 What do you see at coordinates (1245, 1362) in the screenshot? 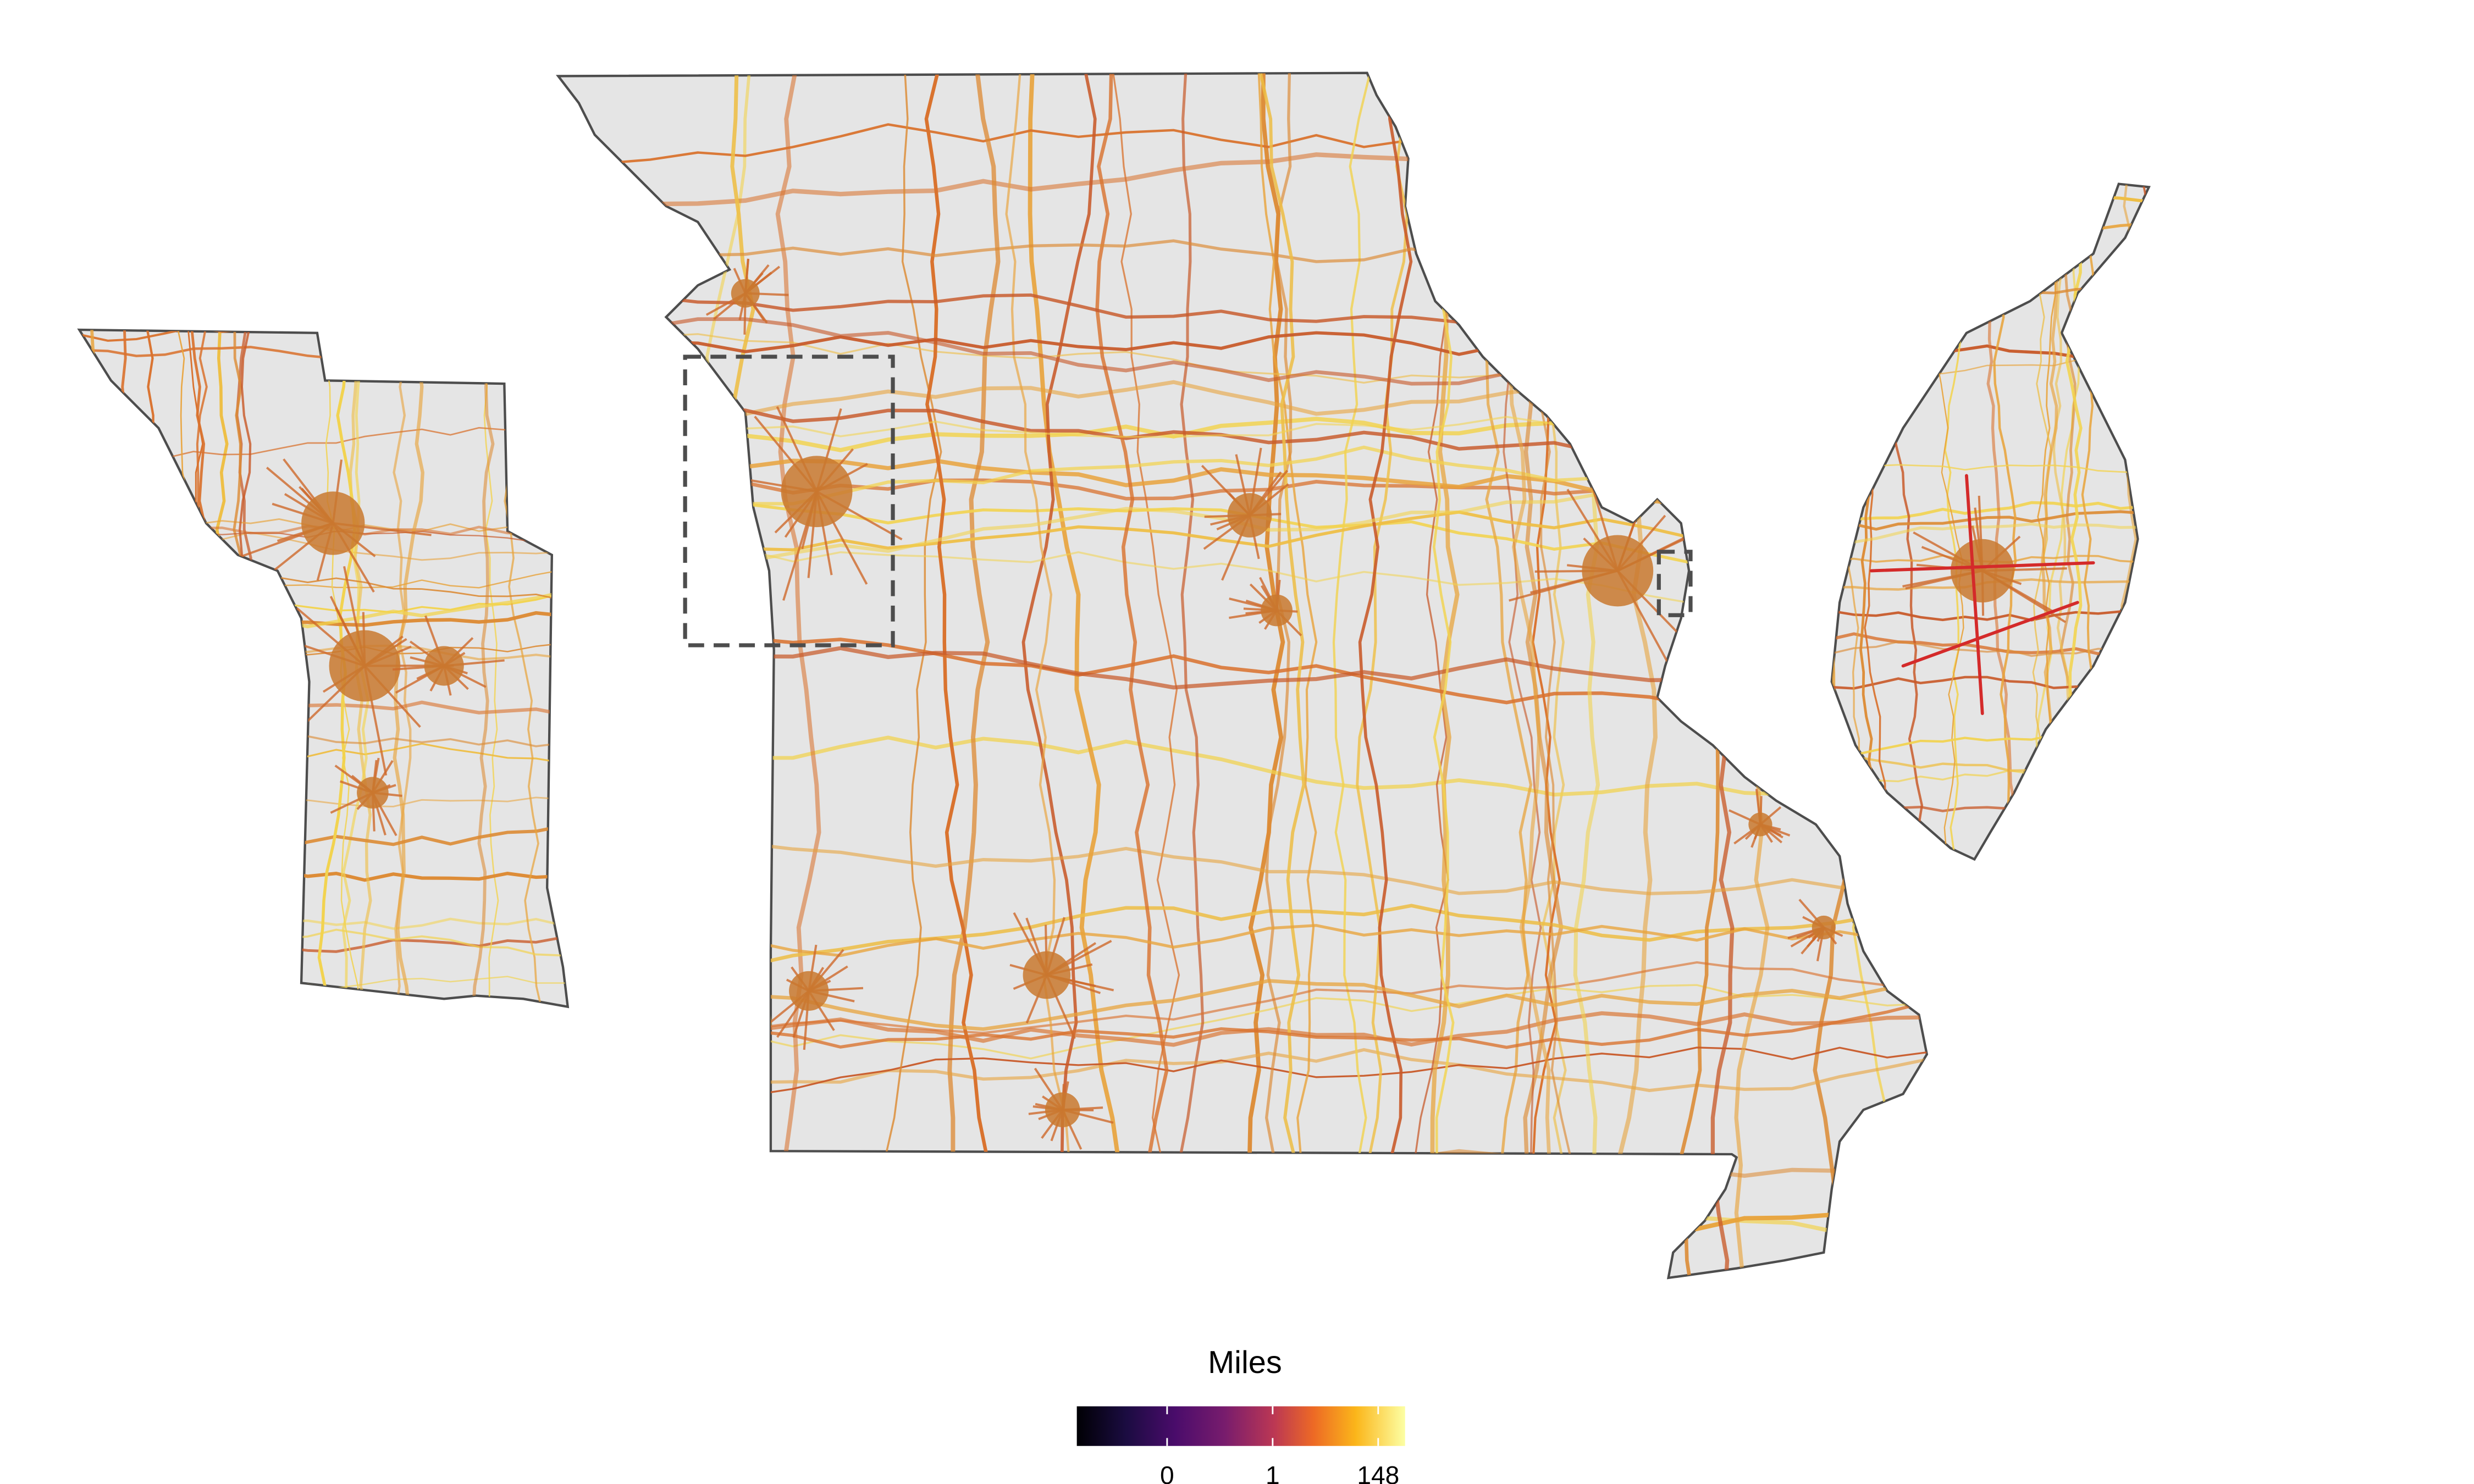
I see `legend-title: Miles` at bounding box center [1245, 1362].